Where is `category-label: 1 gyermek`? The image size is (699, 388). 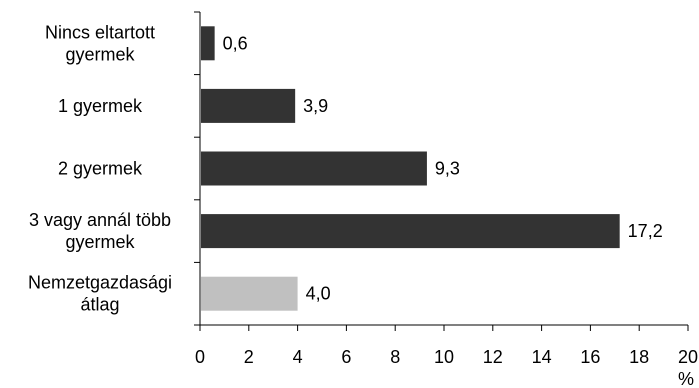
category-label: 1 gyermek is located at coordinates (100, 106).